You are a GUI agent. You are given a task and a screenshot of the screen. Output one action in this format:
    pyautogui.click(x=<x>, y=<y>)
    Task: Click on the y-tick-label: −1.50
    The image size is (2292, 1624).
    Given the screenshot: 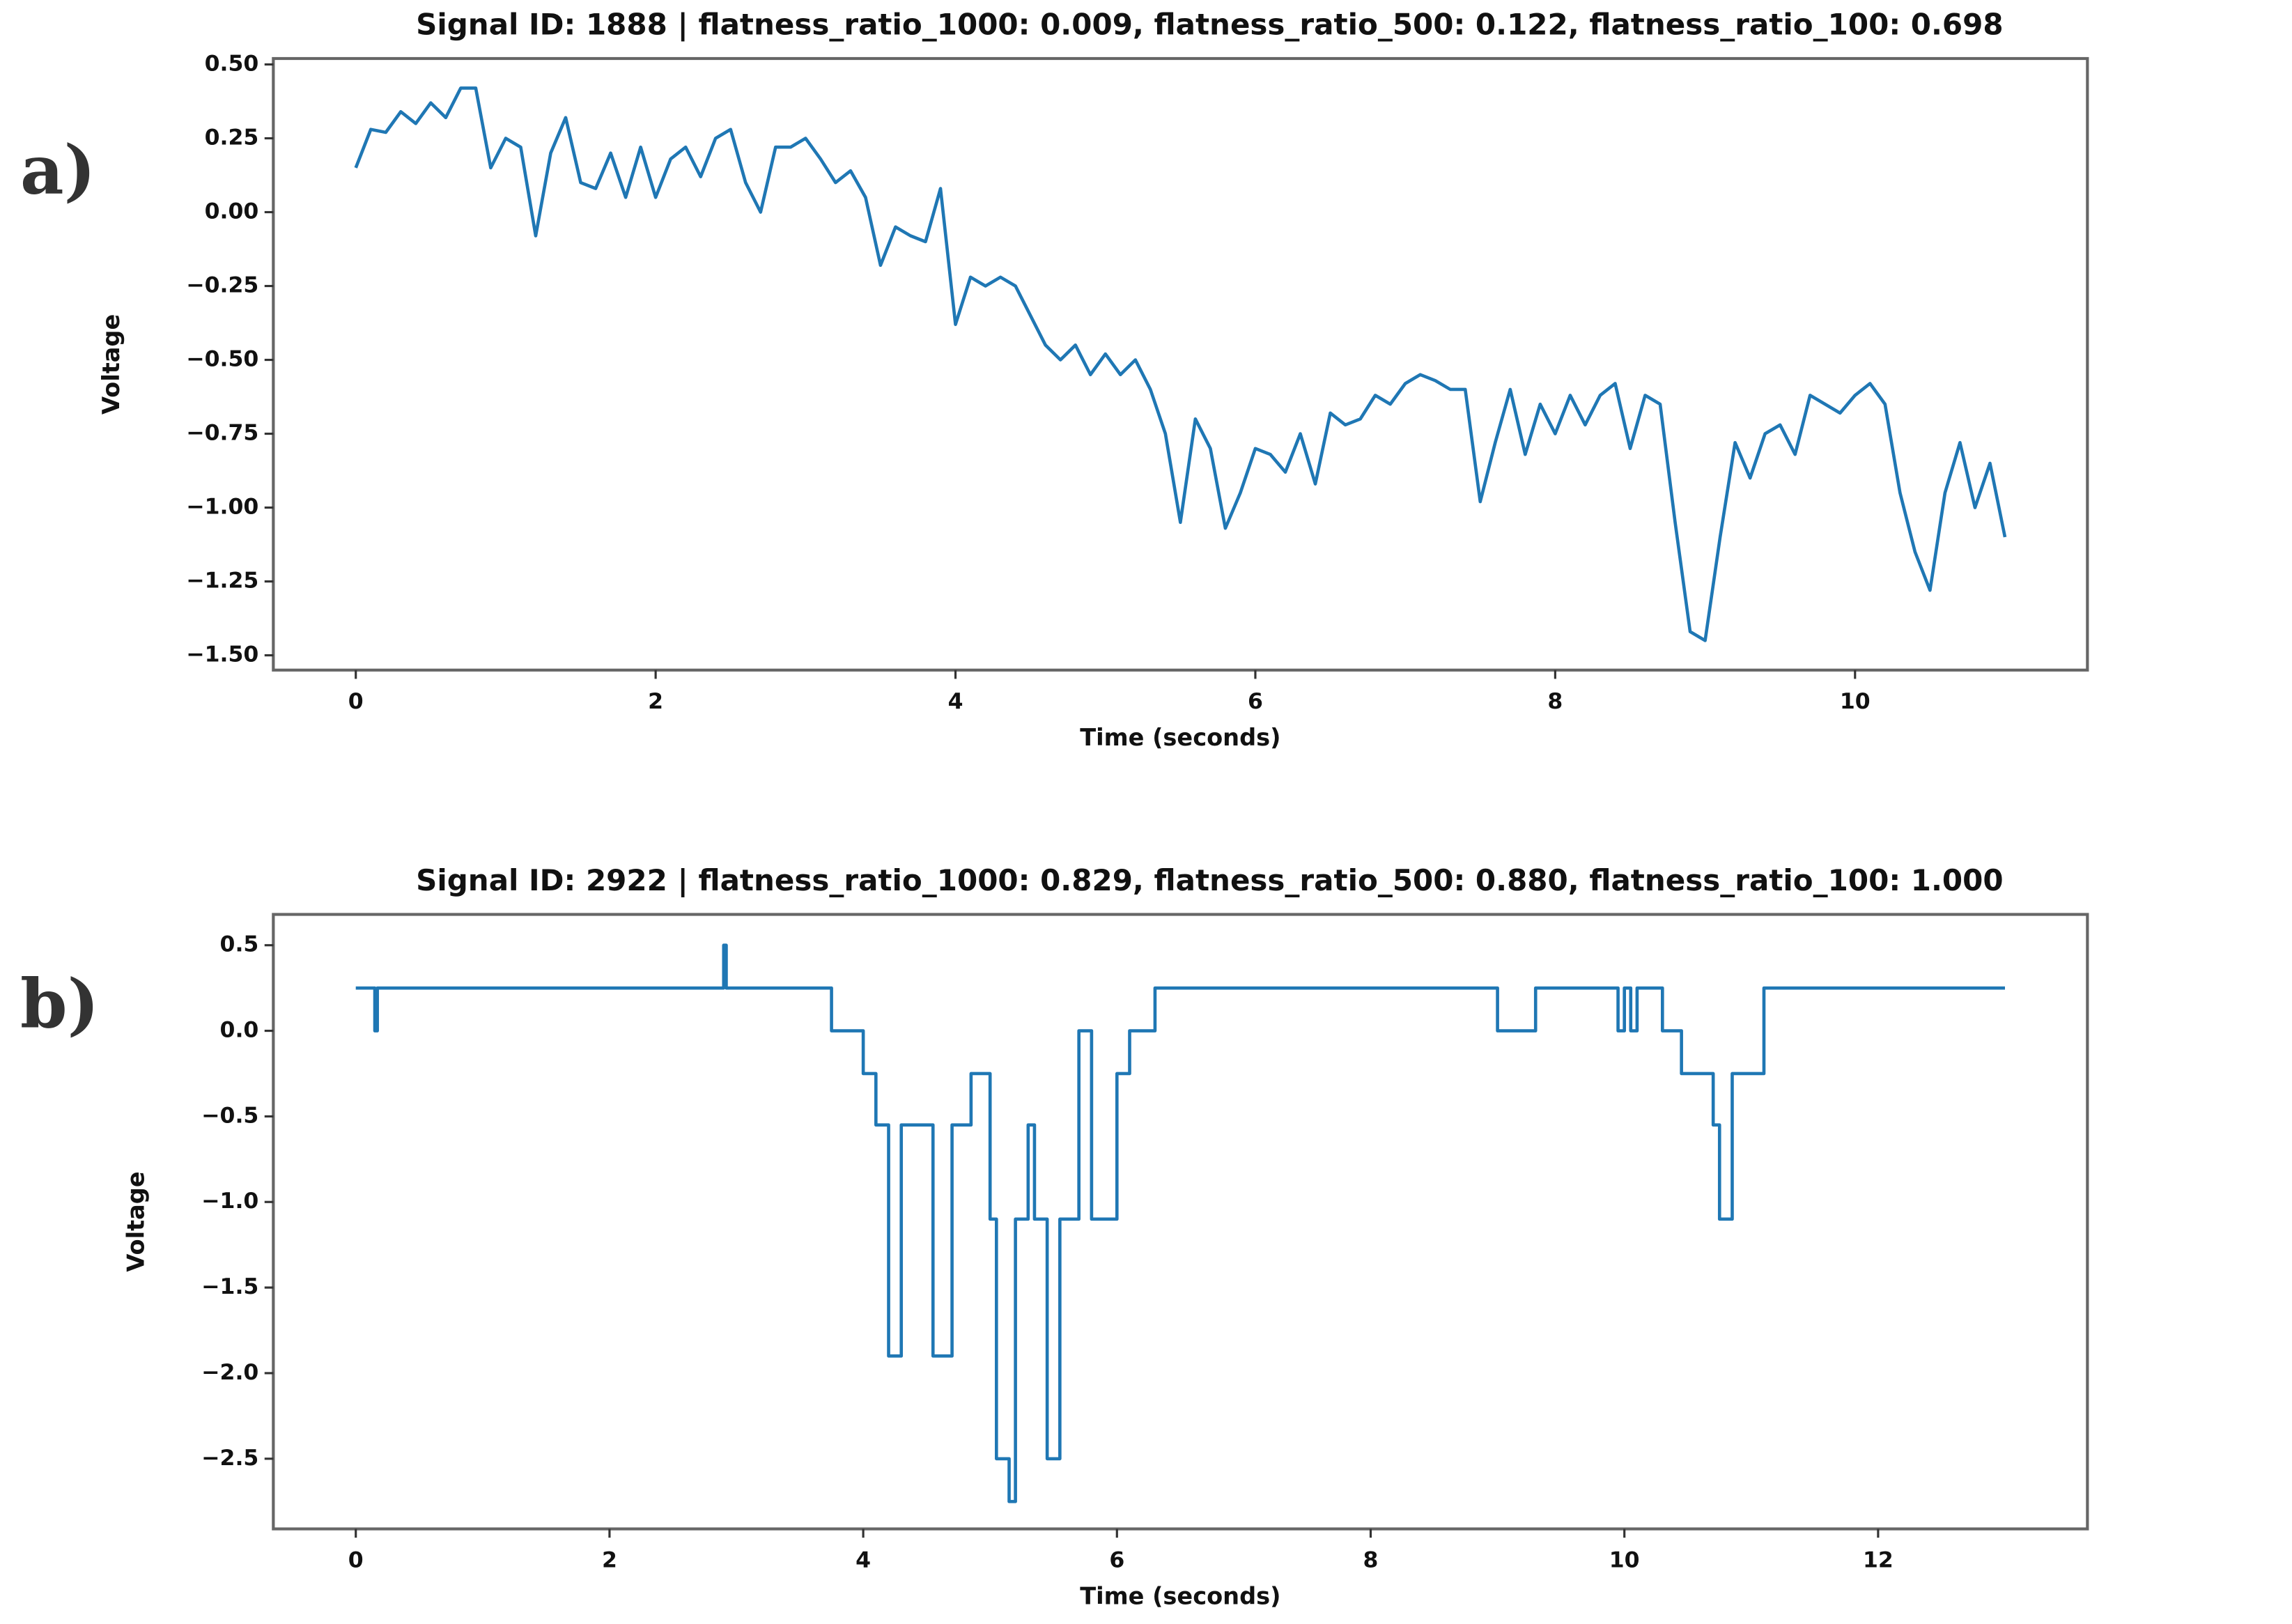 What is the action you would take?
    pyautogui.click(x=222, y=654)
    